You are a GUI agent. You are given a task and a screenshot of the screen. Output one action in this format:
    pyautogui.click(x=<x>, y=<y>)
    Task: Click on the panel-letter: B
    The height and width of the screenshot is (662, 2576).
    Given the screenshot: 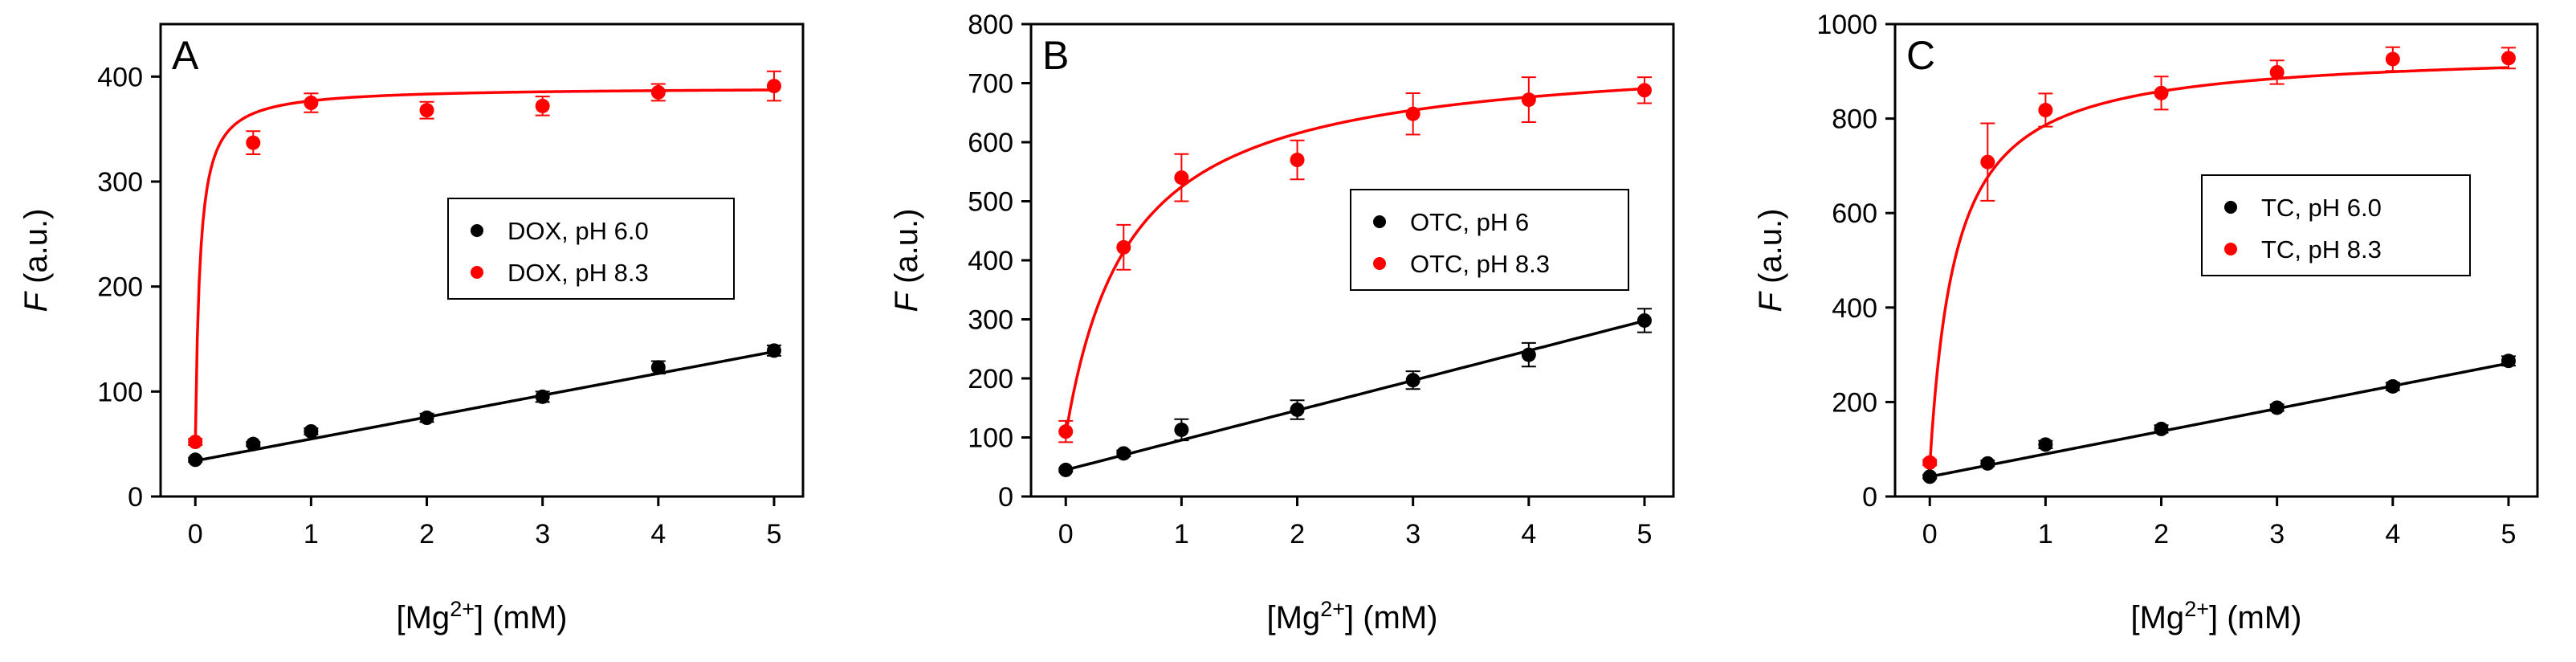 What is the action you would take?
    pyautogui.click(x=1055, y=55)
    